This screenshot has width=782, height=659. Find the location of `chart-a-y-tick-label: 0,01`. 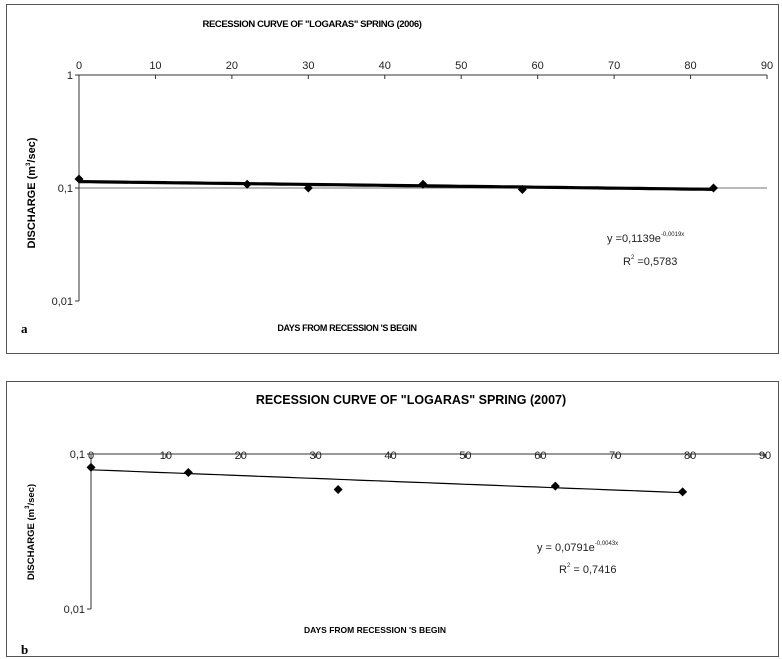

chart-a-y-tick-label: 0,01 is located at coordinates (62, 302).